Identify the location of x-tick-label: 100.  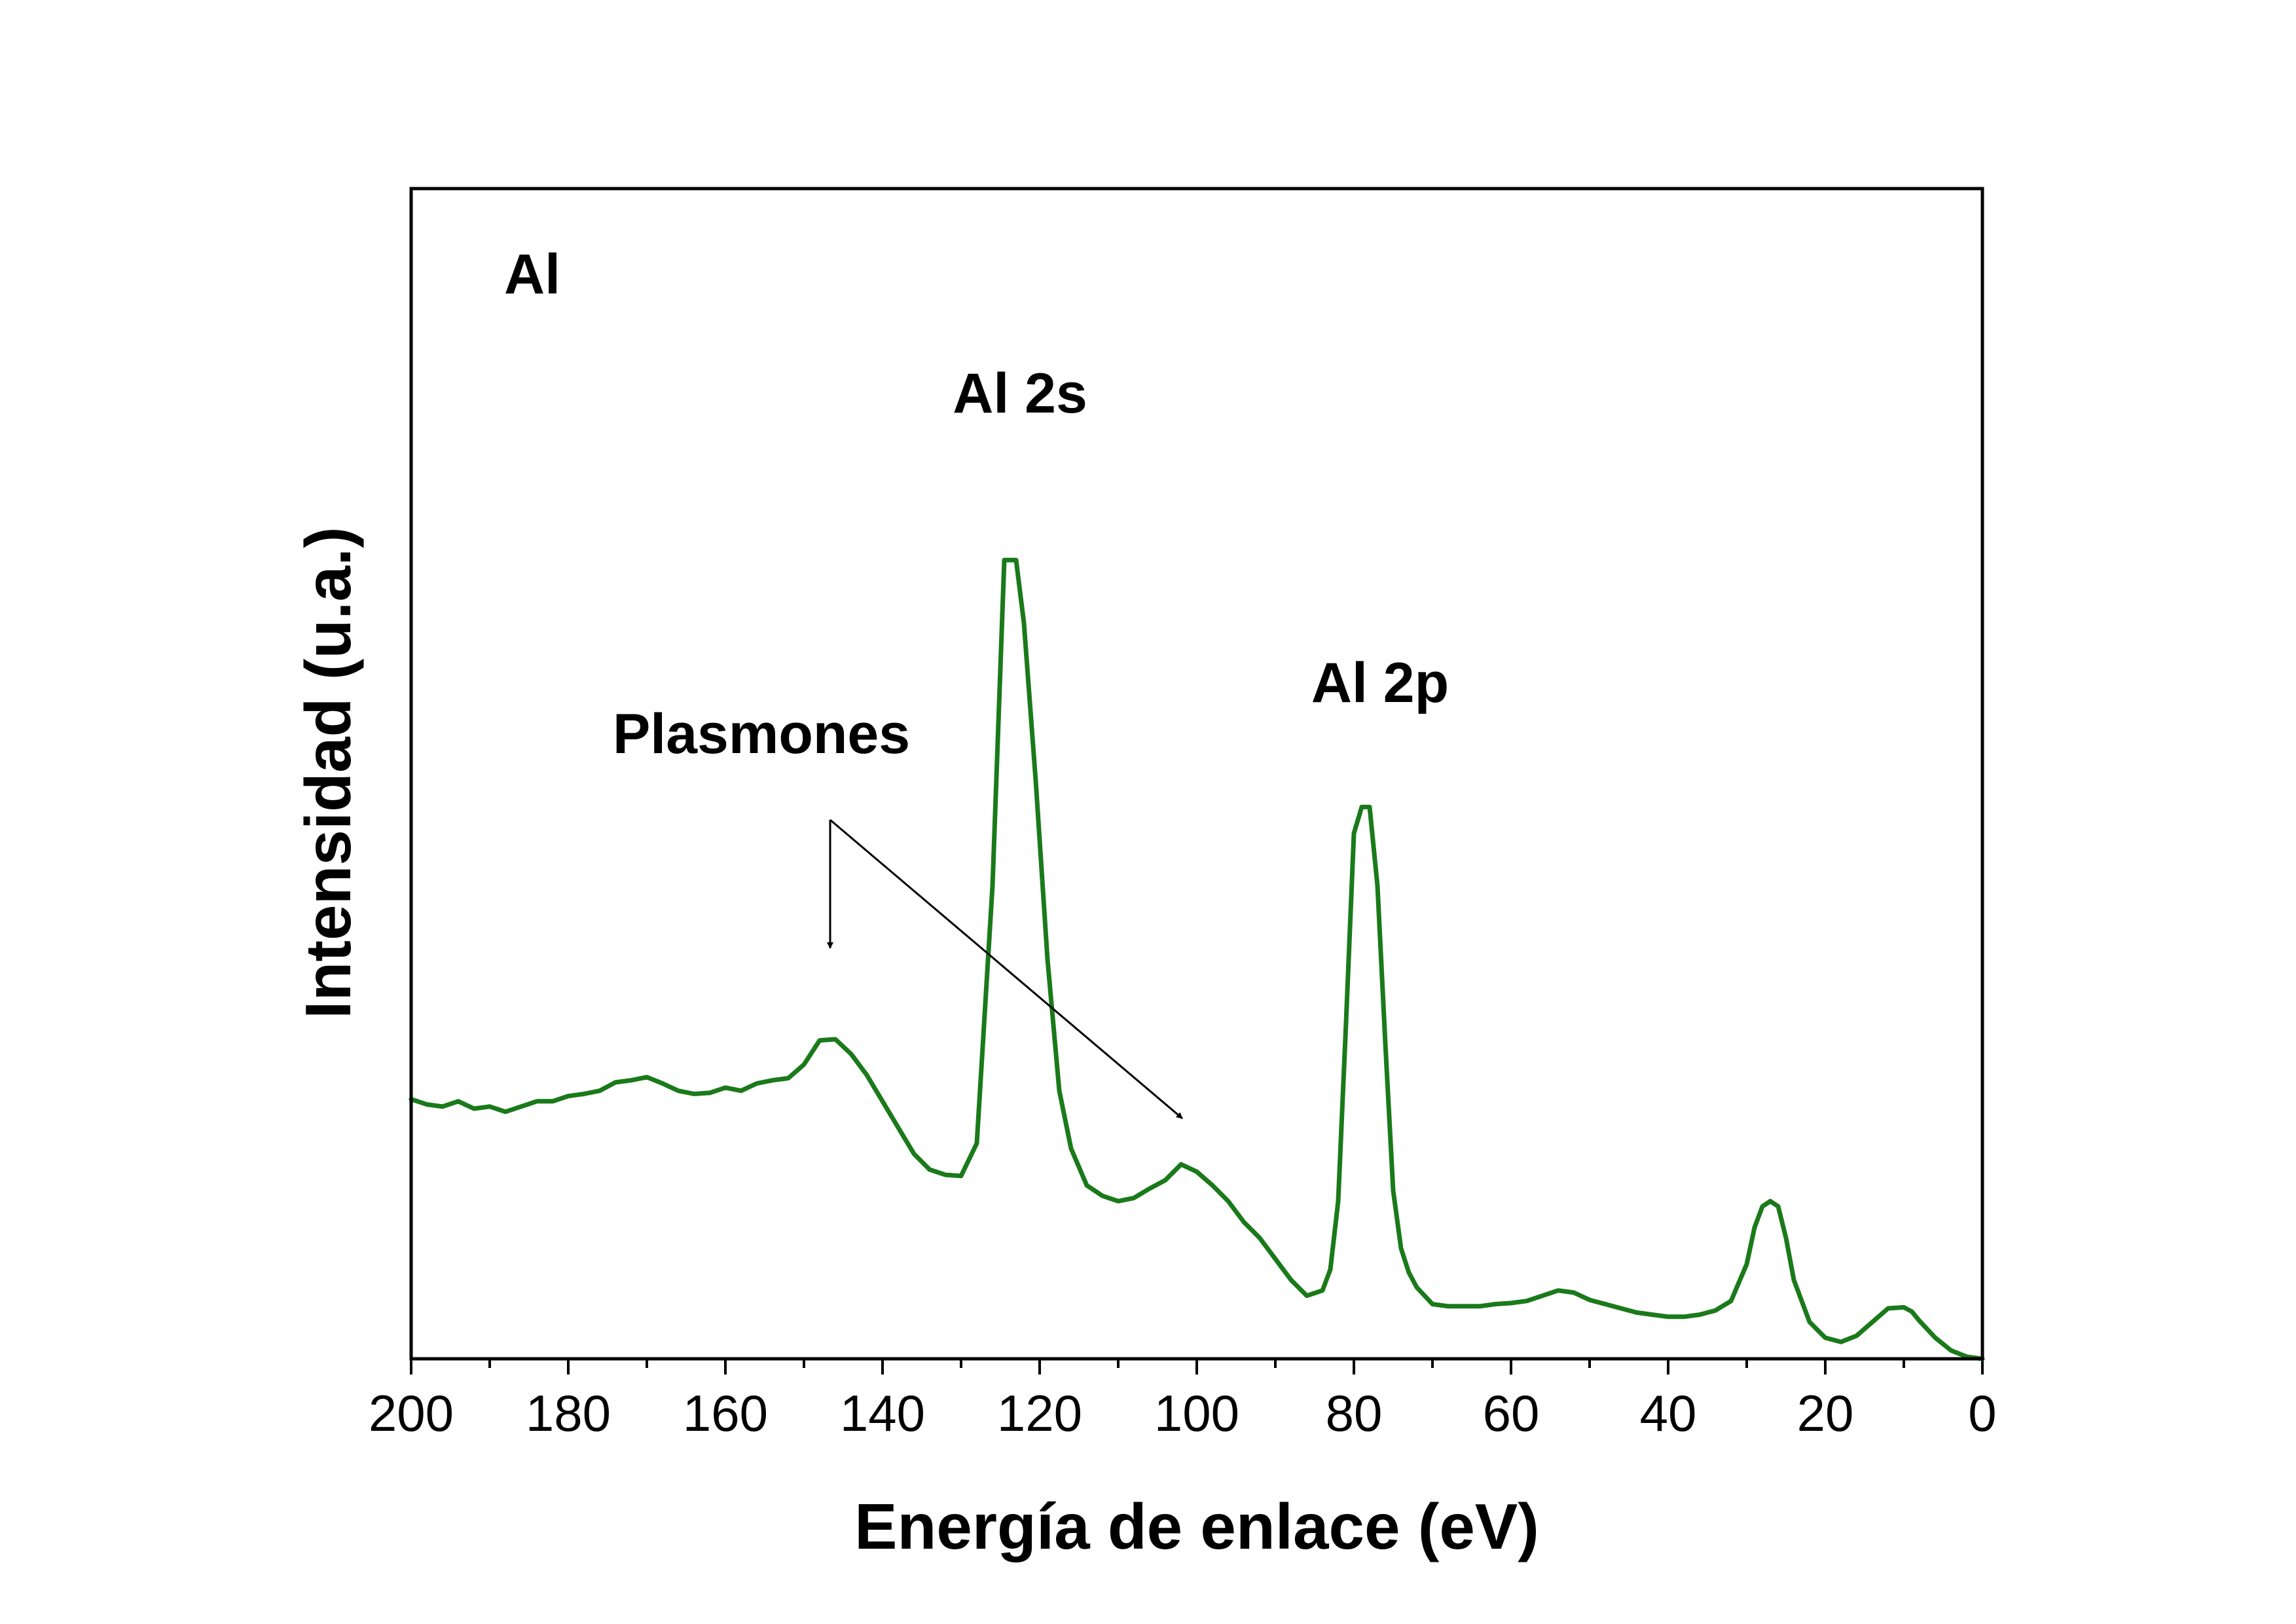
(1196, 1413).